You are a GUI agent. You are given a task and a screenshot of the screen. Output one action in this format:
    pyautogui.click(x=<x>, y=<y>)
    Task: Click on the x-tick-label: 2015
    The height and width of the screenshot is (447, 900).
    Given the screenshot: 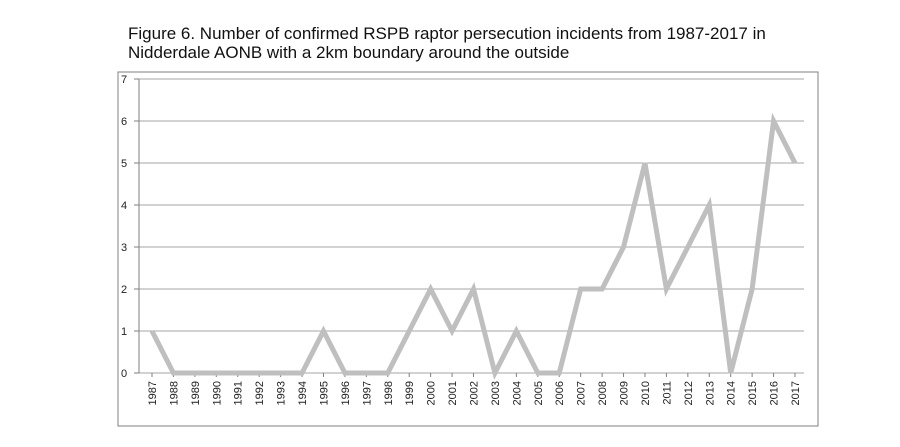 What is the action you would take?
    pyautogui.click(x=753, y=393)
    